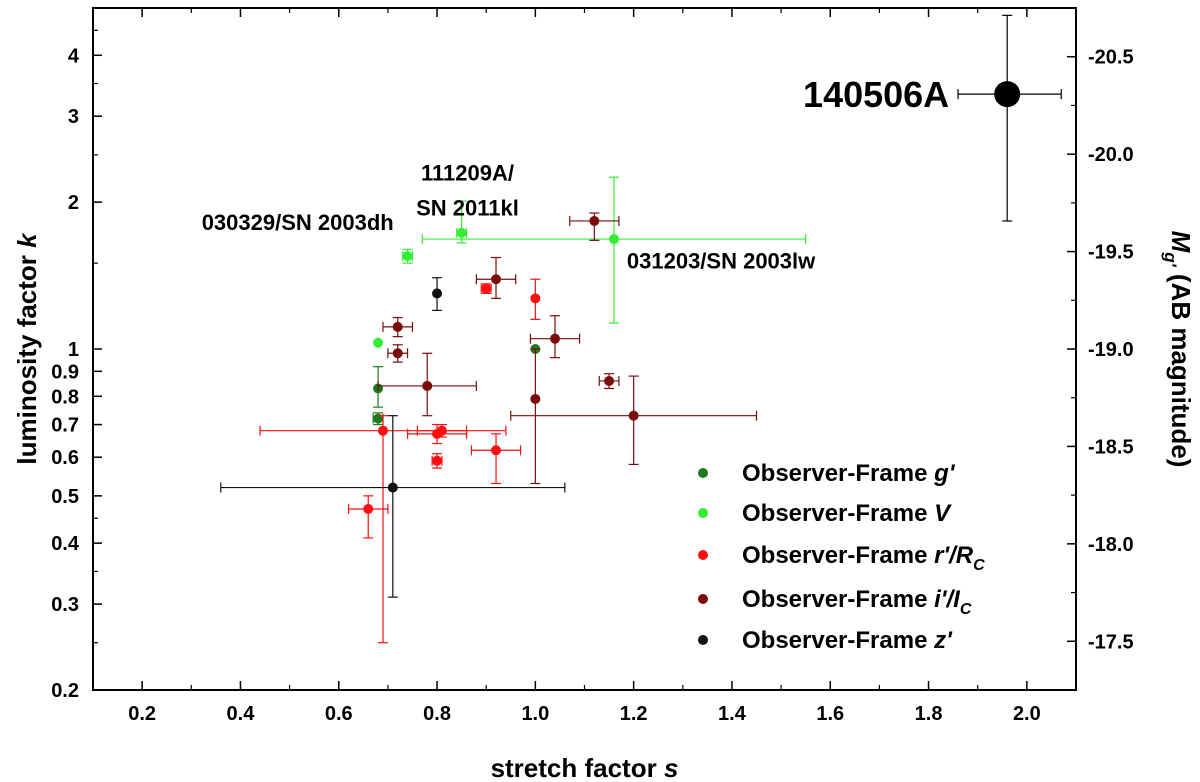 The height and width of the screenshot is (782, 1200). I want to click on legend-label: Observer-Frame z', so click(847, 640).